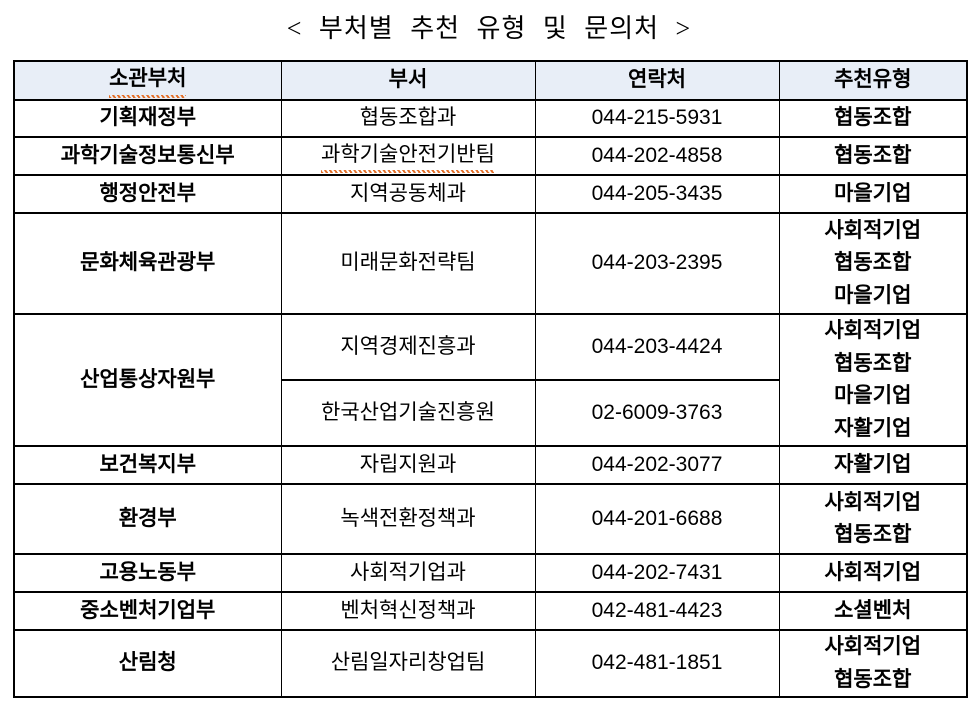  I want to click on cell-ministry: 산업통상자원부, so click(147, 380).